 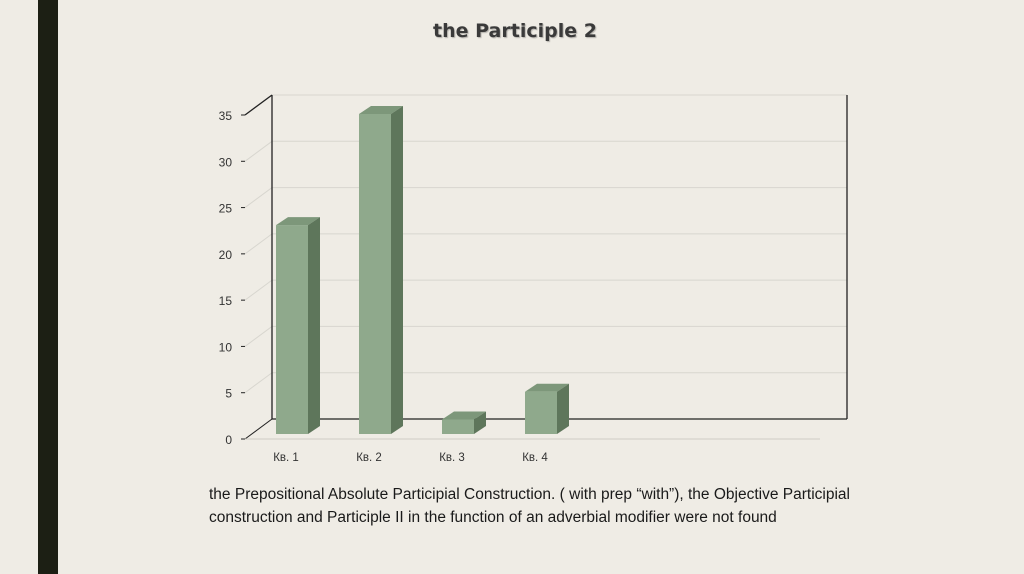 I want to click on y-tick-label: 10, so click(x=226, y=347).